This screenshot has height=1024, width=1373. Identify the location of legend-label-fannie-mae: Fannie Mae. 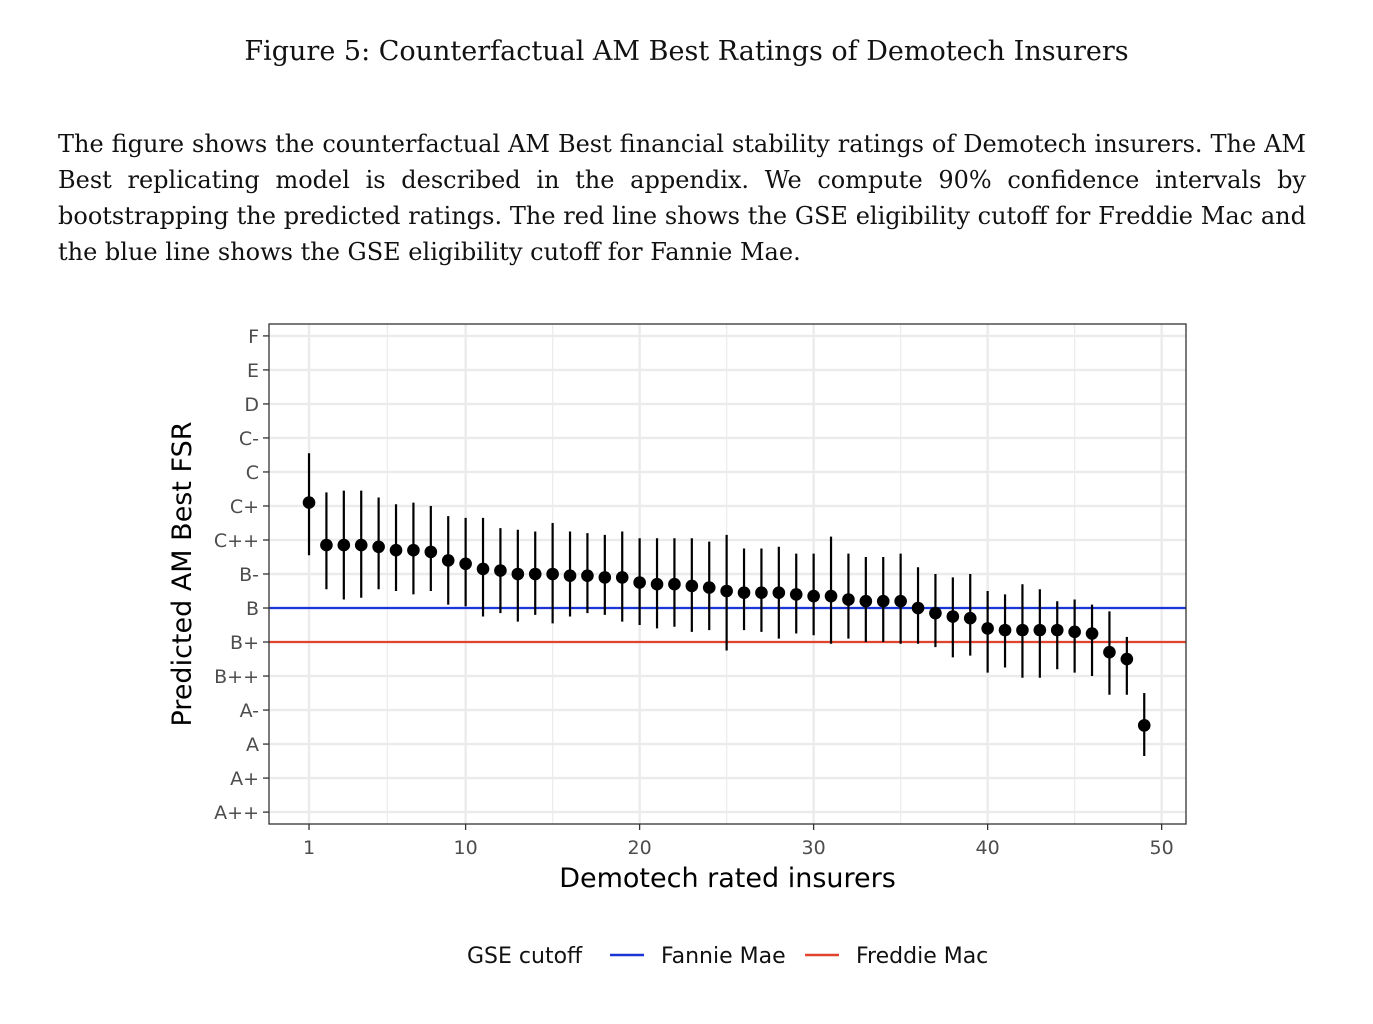
(723, 956).